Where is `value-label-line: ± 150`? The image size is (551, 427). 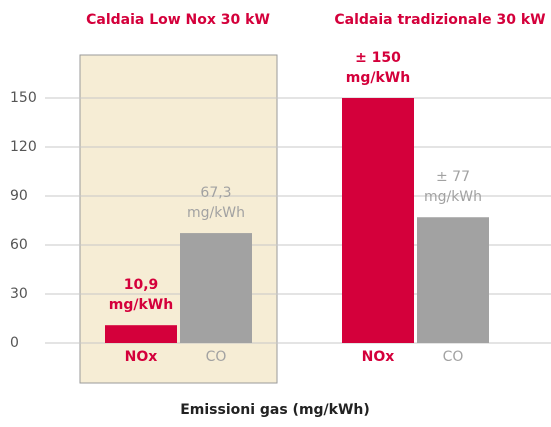
value-label-line: ± 150 is located at coordinates (378, 58).